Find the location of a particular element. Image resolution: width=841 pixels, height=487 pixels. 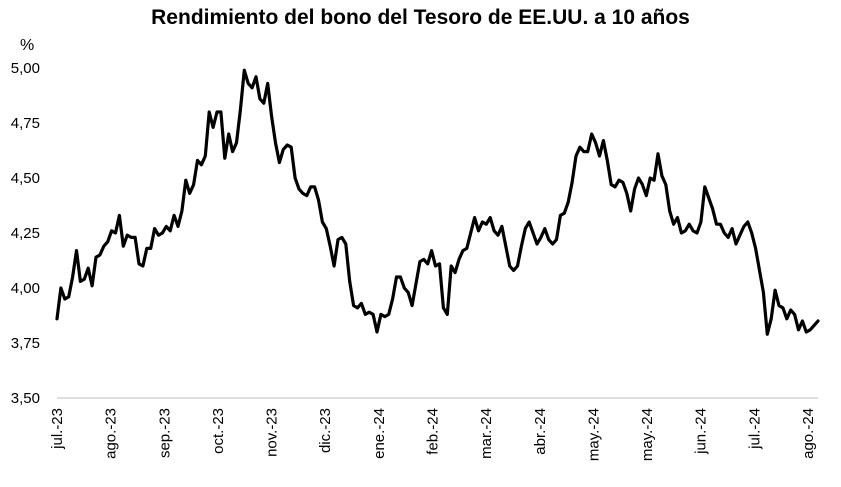

x-tick-label: dic.-23 is located at coordinates (325, 430).